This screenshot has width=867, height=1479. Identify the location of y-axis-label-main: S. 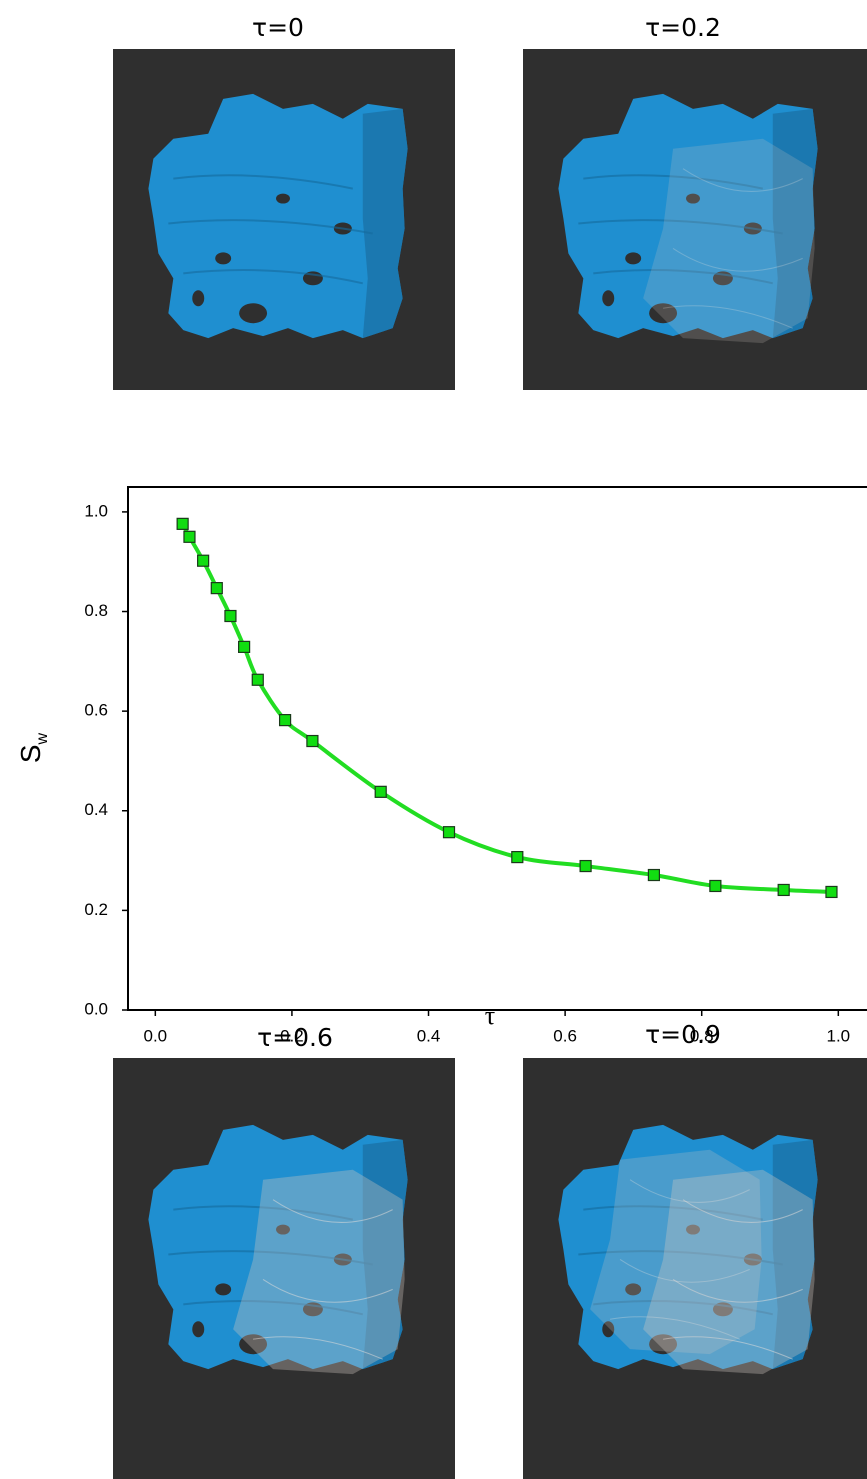
(30, 753).